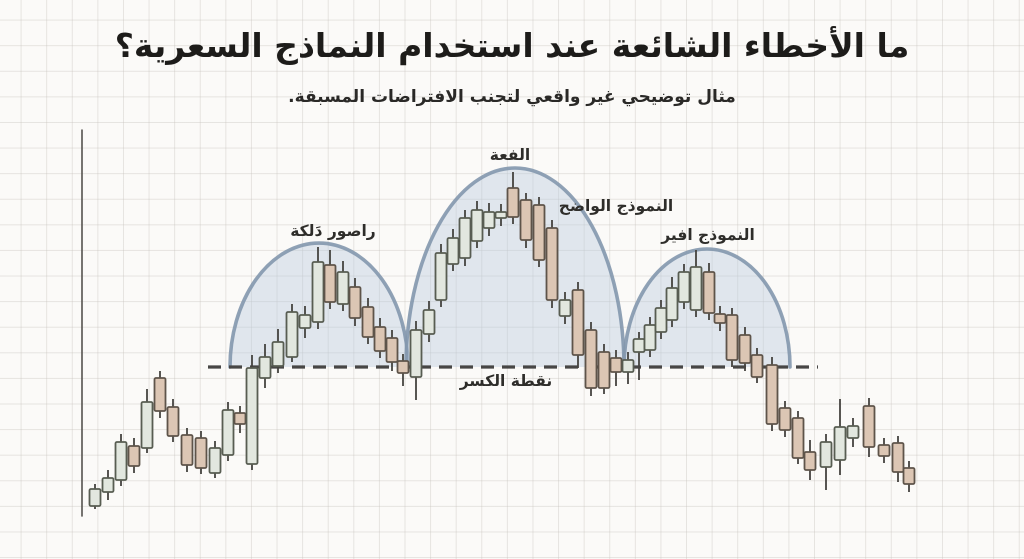 Image resolution: width=1024 pixels, height=559 pixels. Describe the element at coordinates (708, 235) in the screenshot. I see `right-shoulder-label: النموذج افير` at that location.